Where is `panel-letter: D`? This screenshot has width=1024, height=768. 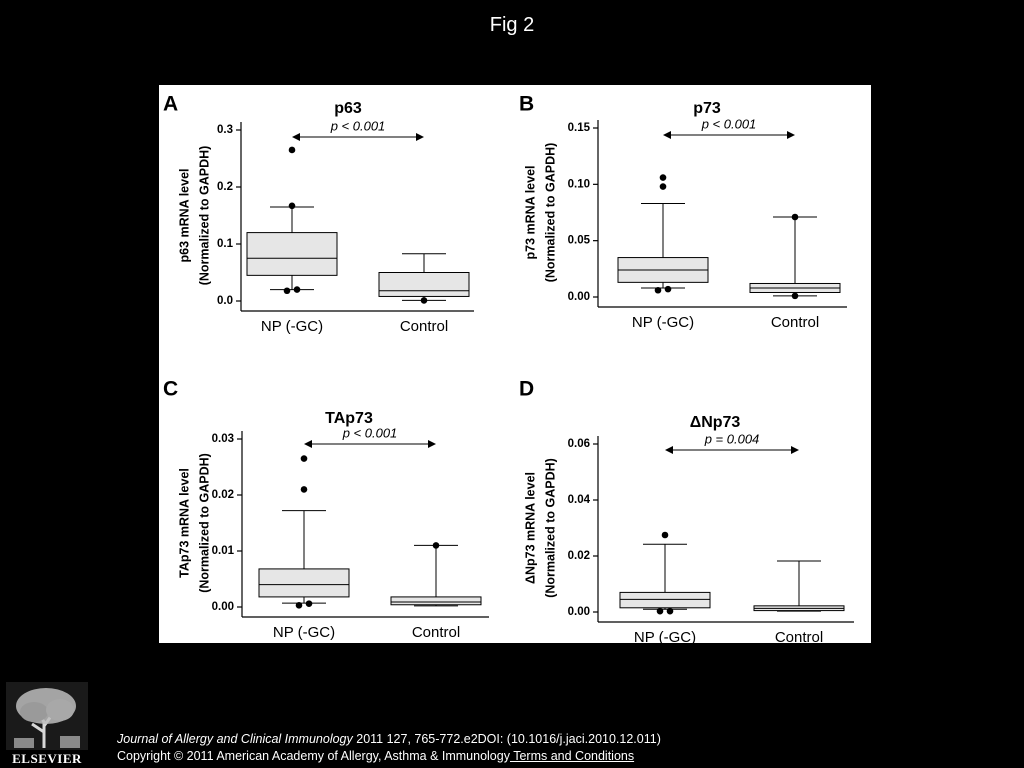 panel-letter: D is located at coordinates (526, 389).